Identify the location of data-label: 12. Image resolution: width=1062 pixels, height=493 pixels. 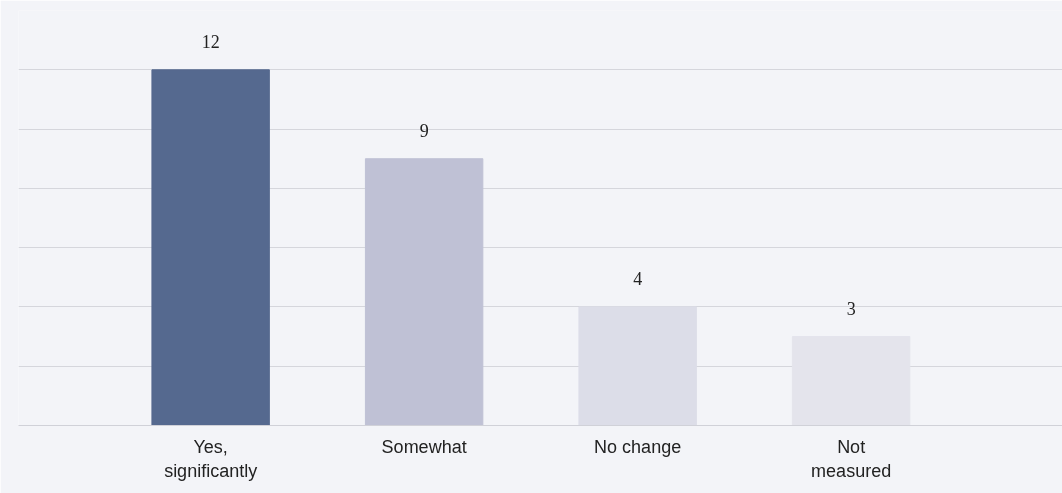
(210, 41).